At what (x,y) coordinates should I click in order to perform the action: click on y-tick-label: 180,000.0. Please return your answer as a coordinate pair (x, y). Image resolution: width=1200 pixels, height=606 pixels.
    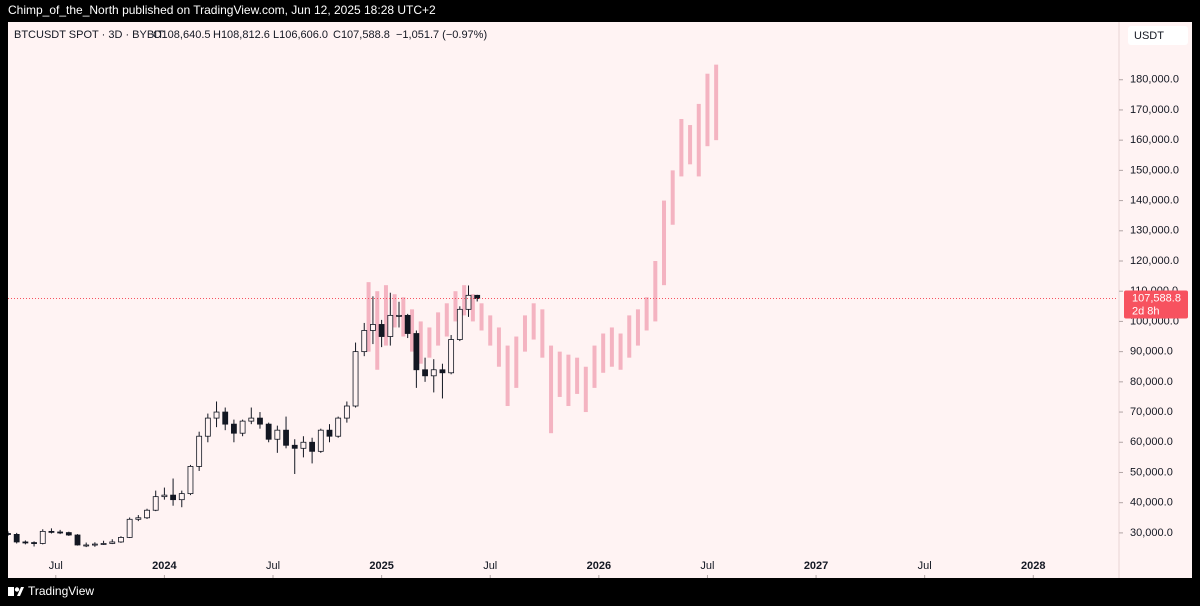
    Looking at the image, I should click on (1154, 80).